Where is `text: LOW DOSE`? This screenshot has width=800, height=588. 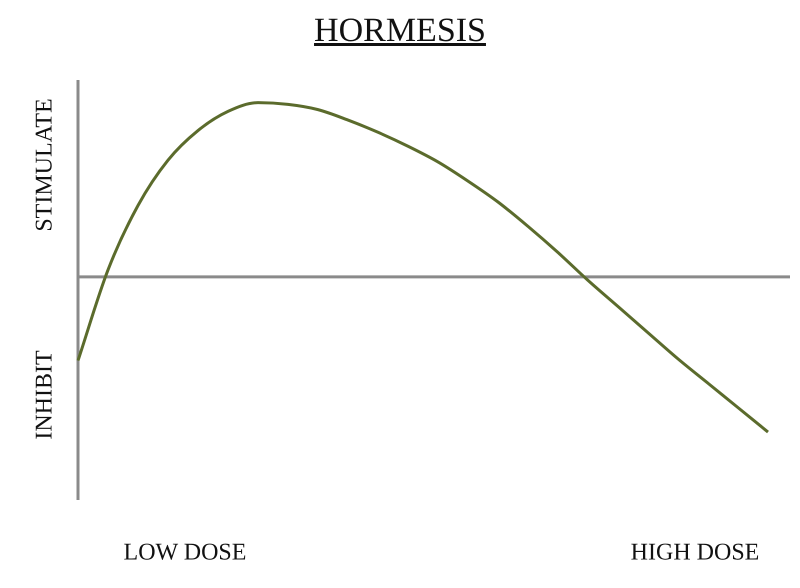
text: LOW DOSE is located at coordinates (185, 553).